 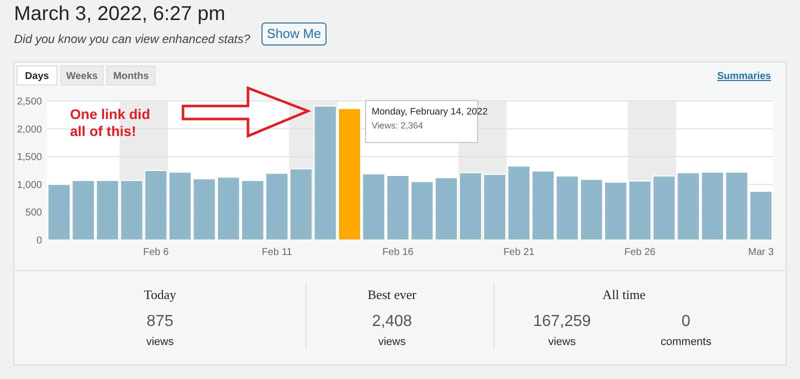 I want to click on text: 0, so click(x=686, y=321).